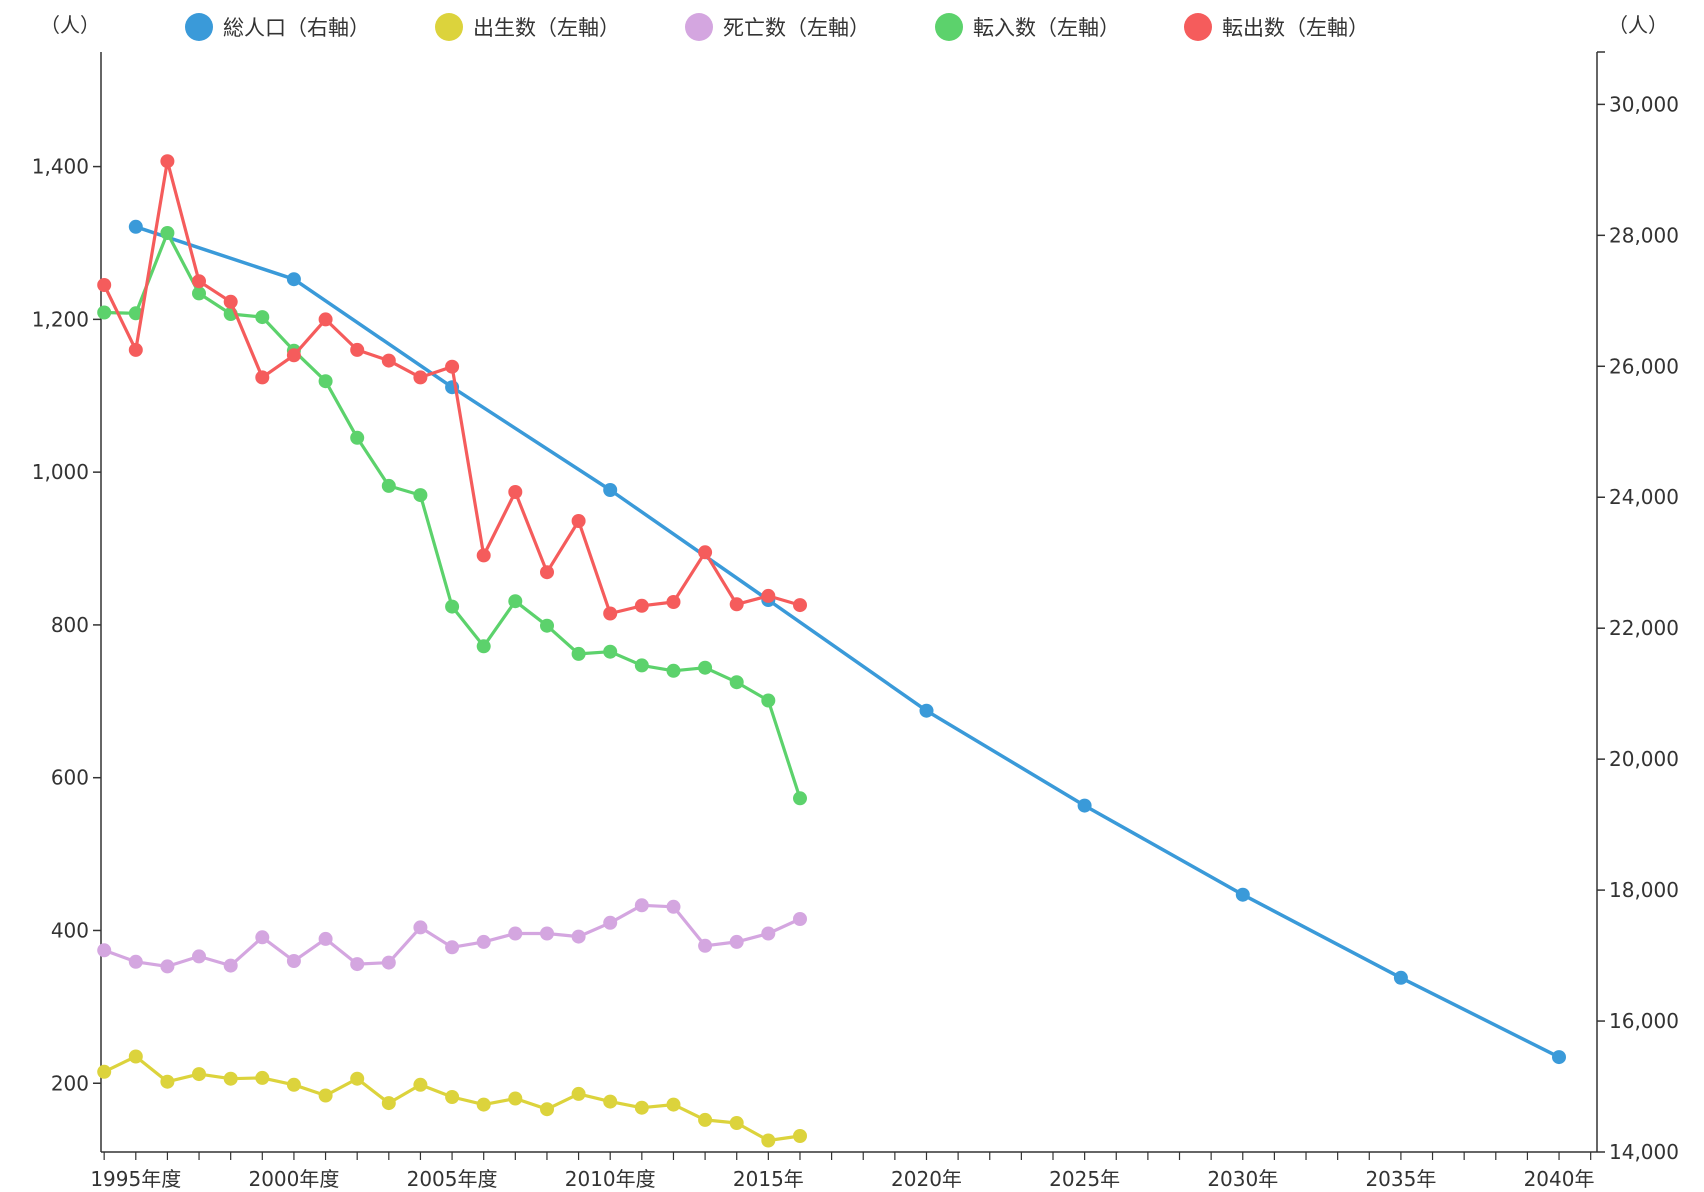 This screenshot has height=1192, width=1704. I want to click on x-tick-label: 2035年, so click(1400, 1179).